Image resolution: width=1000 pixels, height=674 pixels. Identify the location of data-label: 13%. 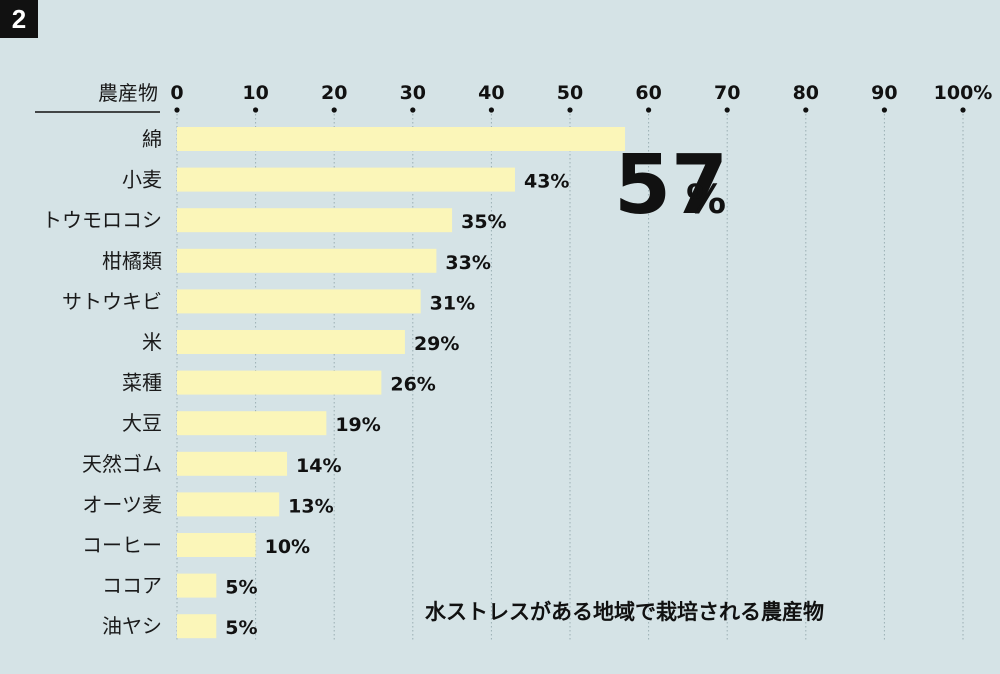
(310, 506).